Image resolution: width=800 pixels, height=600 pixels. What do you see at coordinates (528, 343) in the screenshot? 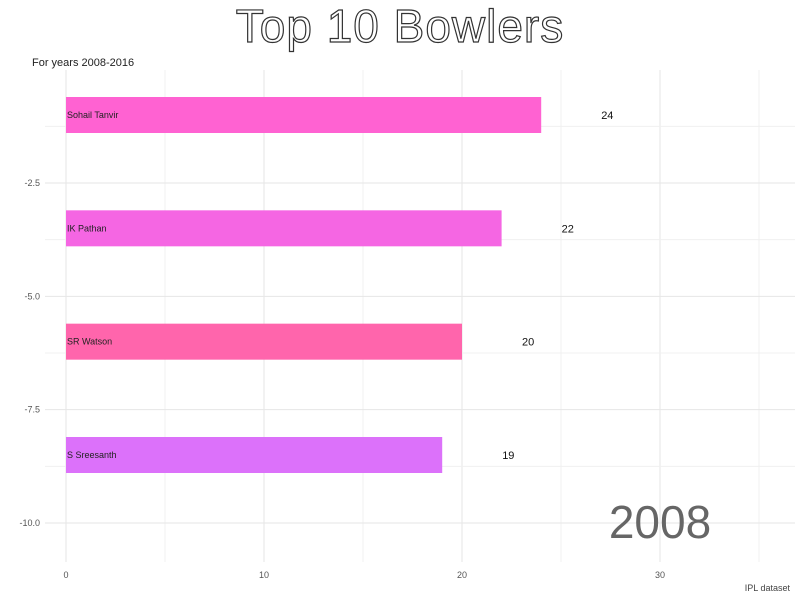
I see `bar-value-label: 20` at bounding box center [528, 343].